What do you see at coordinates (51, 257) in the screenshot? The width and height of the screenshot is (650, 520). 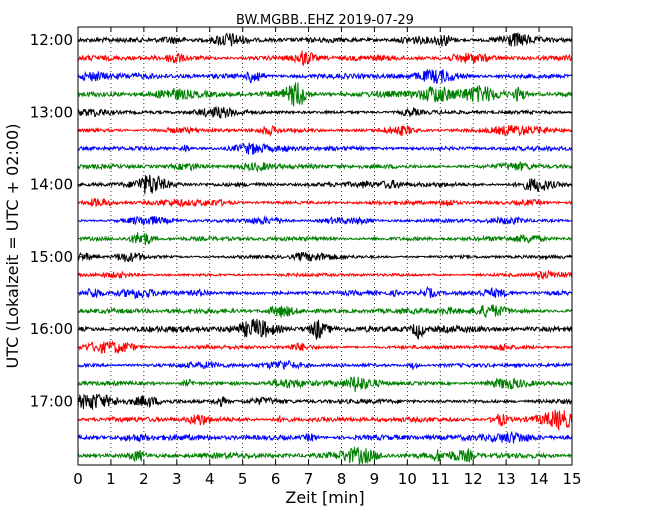 I see `y-tick-label: 15:00` at bounding box center [51, 257].